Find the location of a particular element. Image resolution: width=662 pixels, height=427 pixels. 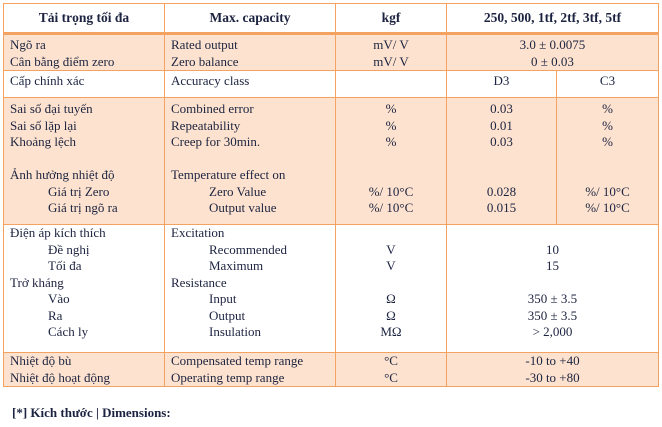

label-en: Zero Value is located at coordinates (238, 191).